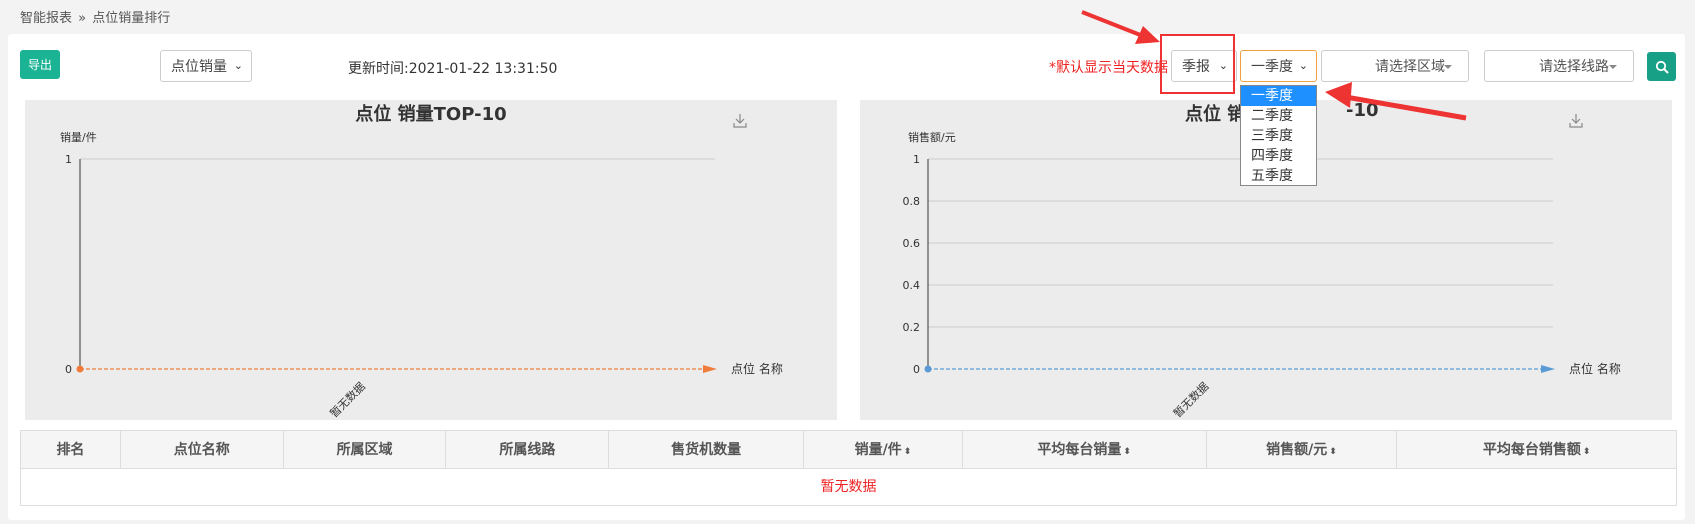  What do you see at coordinates (431, 114) in the screenshot?
I see `chart-title: 点位 销量TOP-10` at bounding box center [431, 114].